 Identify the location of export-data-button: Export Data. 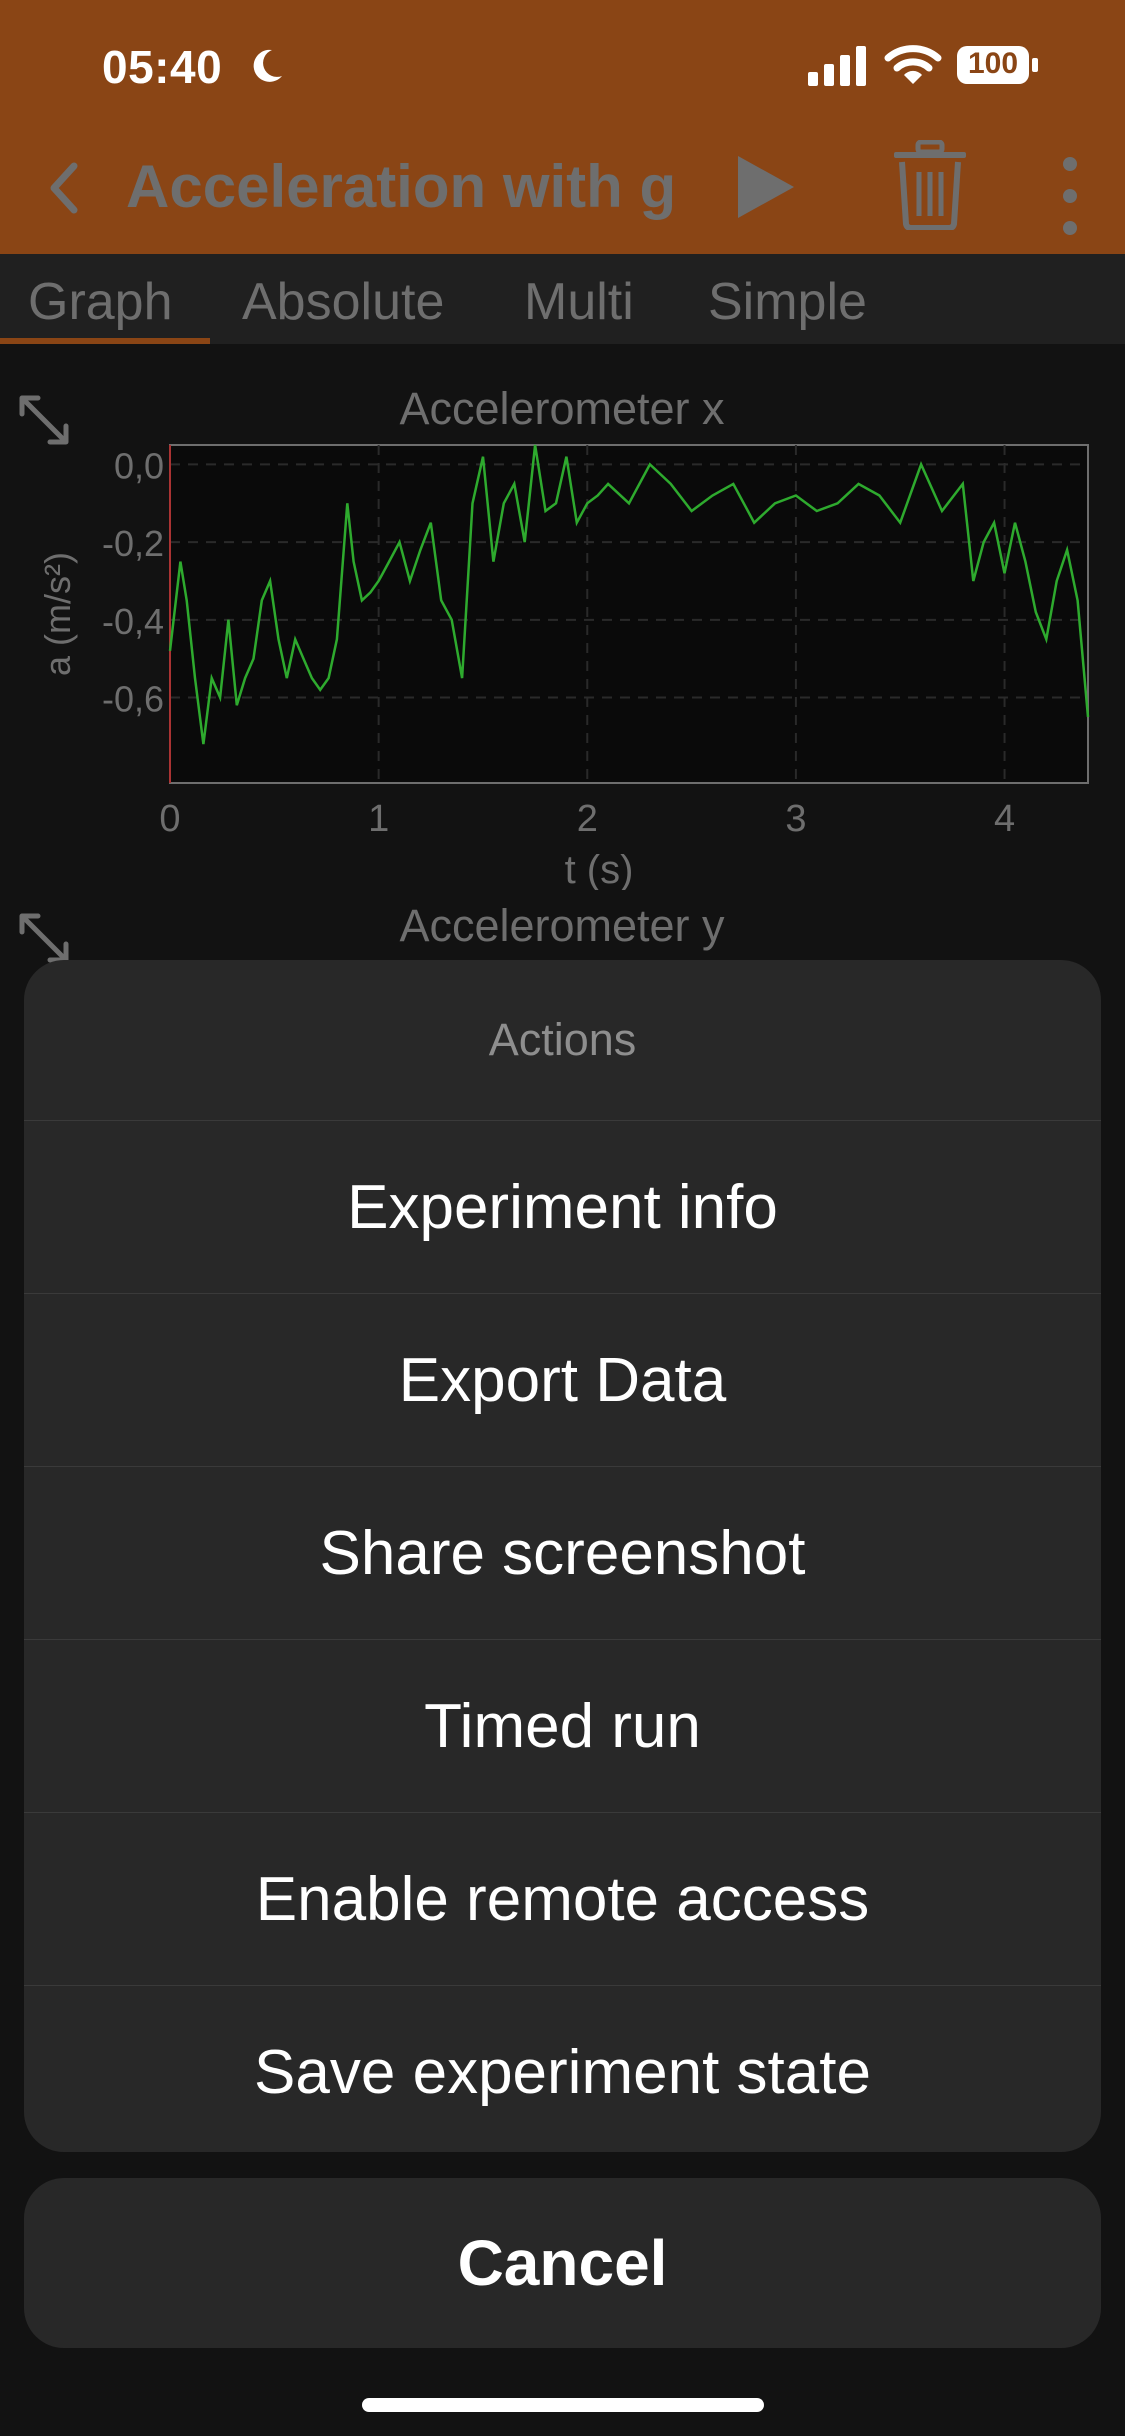
(562, 1380).